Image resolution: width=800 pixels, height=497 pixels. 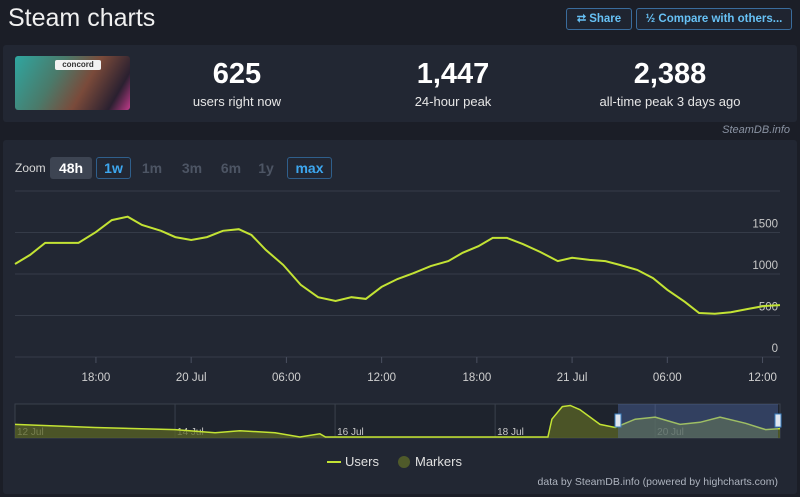 What do you see at coordinates (362, 461) in the screenshot?
I see `legend-label: Users` at bounding box center [362, 461].